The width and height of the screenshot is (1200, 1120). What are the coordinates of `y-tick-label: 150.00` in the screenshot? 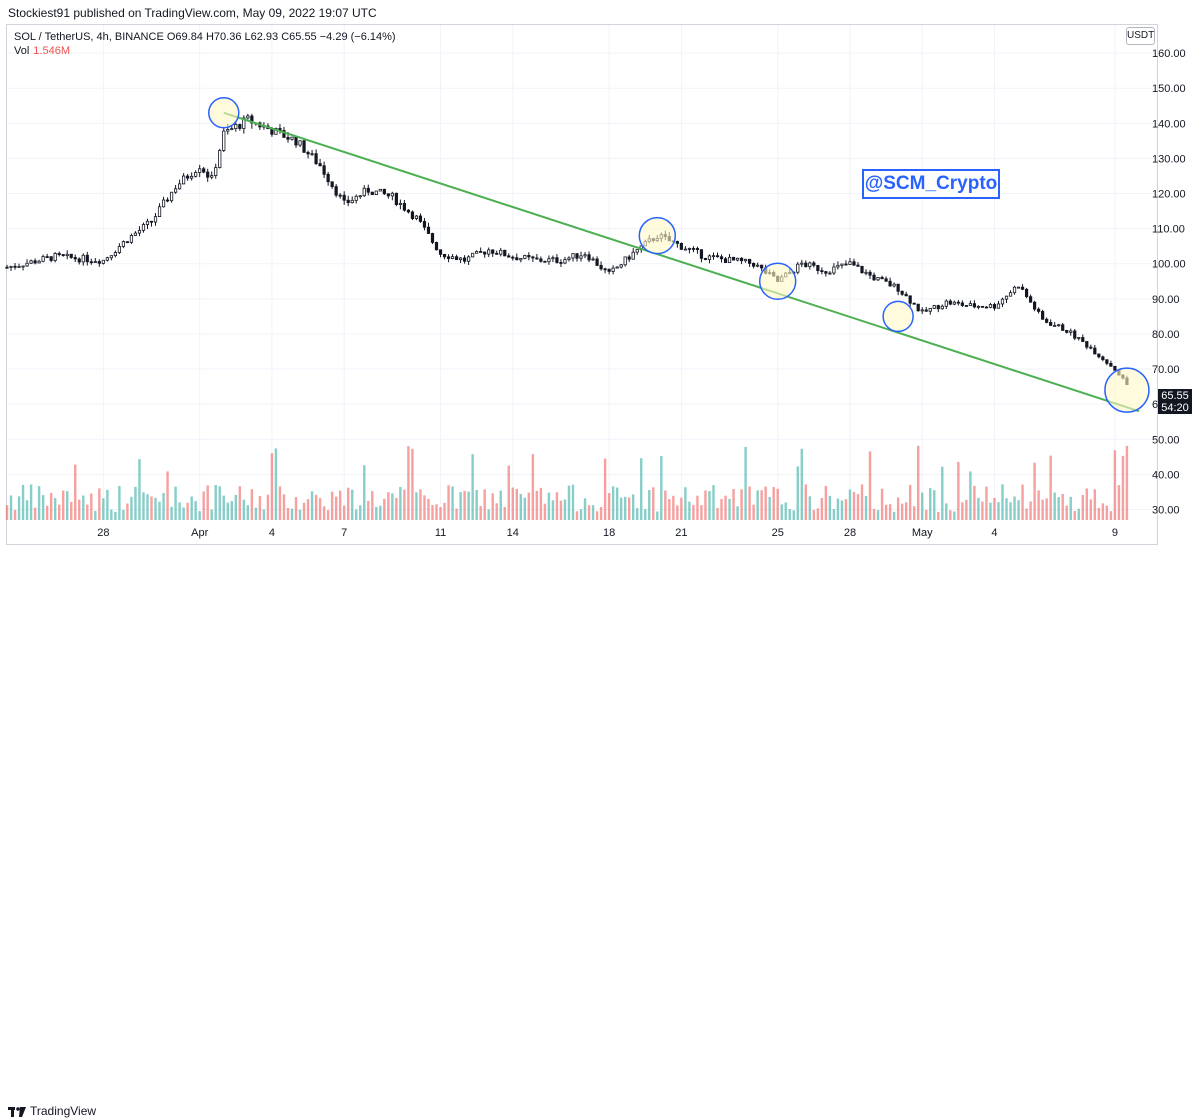 It's located at (1169, 89).